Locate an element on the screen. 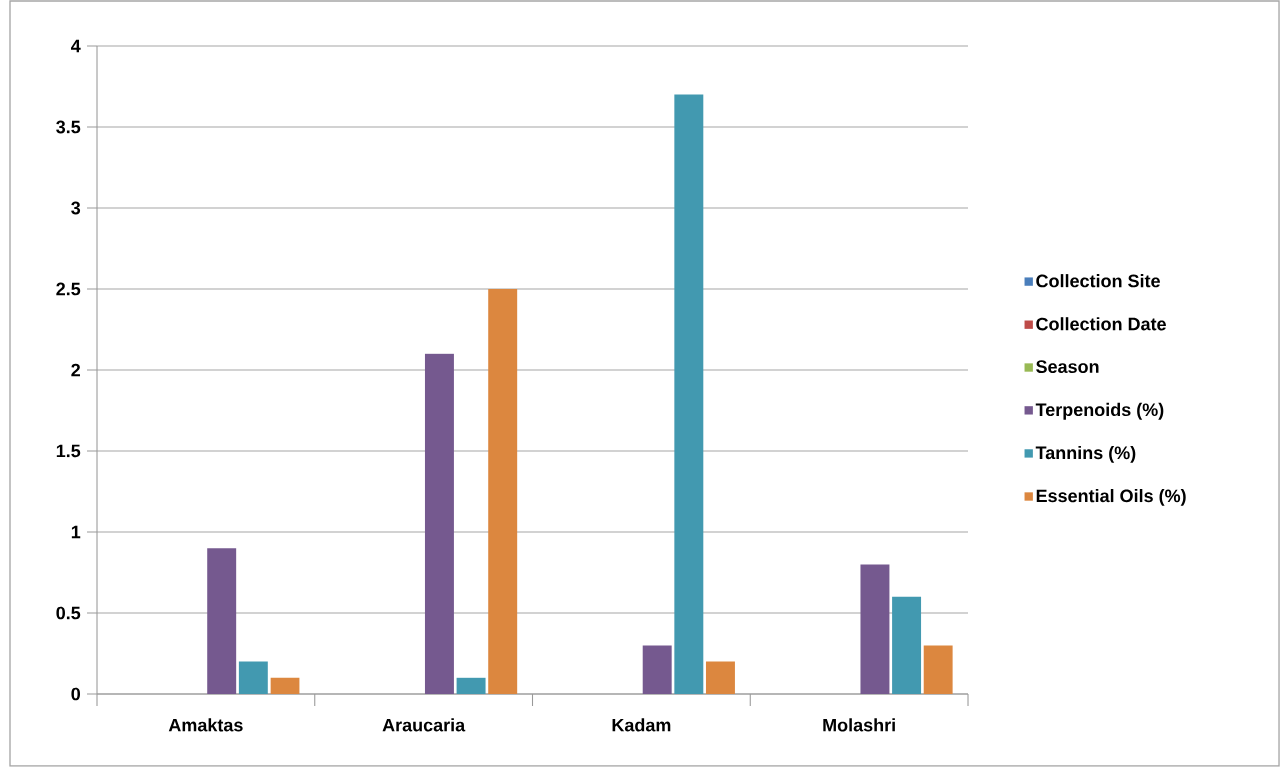  y-tick-label: 1.5 is located at coordinates (68, 451).